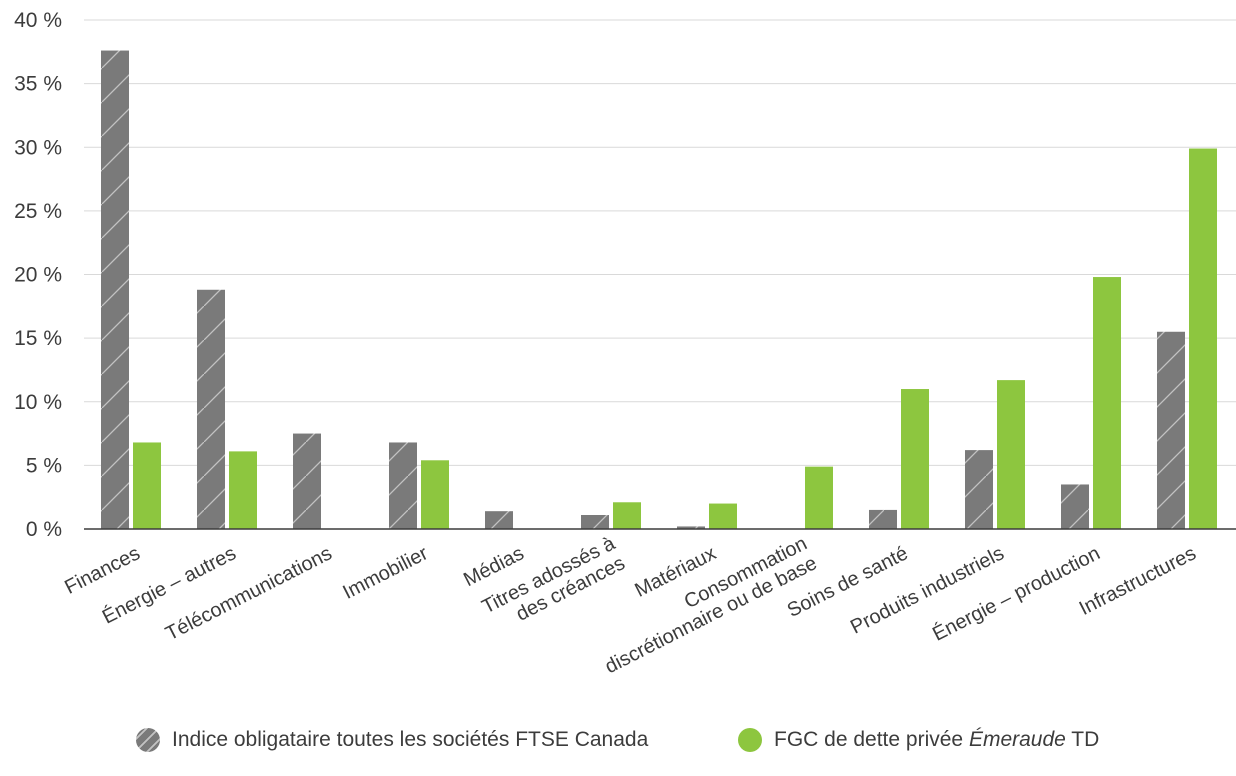 The image size is (1236, 776). I want to click on x-tick-label-line: Immobilier, so click(385, 573).